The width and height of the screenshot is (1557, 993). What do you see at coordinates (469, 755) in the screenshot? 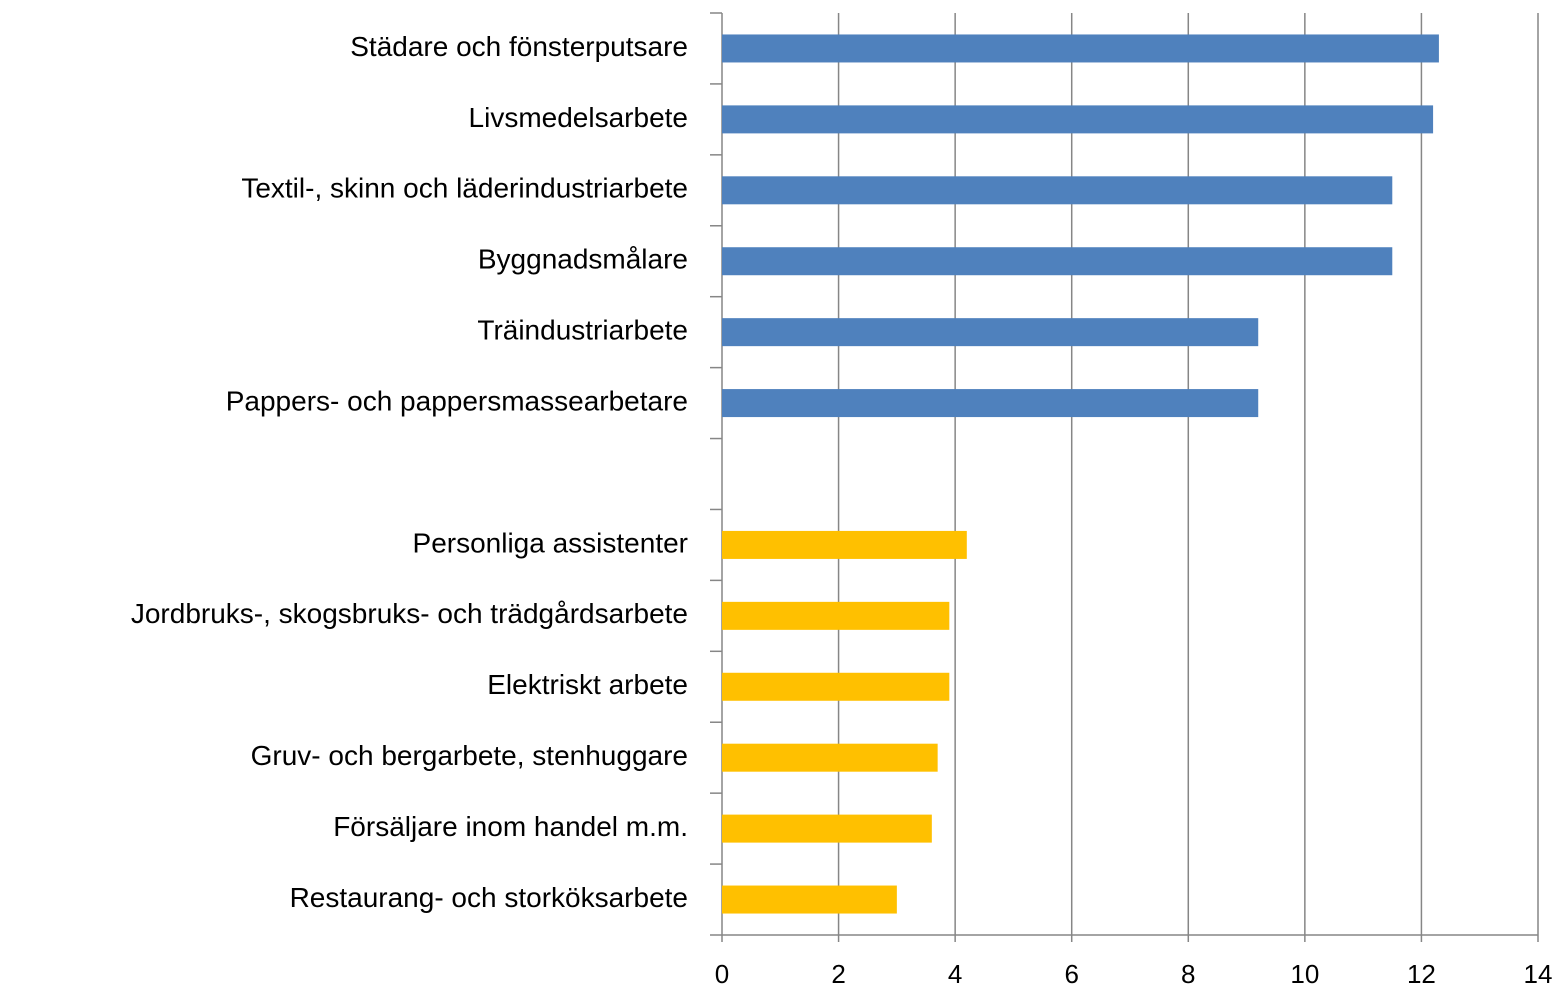
I see `y-tick-label: Gruv- och bergarbete, stenhuggare` at bounding box center [469, 755].